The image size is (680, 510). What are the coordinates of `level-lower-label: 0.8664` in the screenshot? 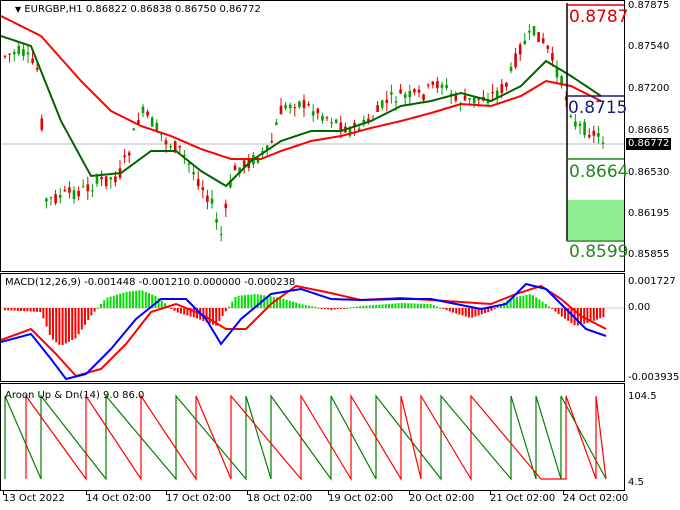 It's located at (599, 172).